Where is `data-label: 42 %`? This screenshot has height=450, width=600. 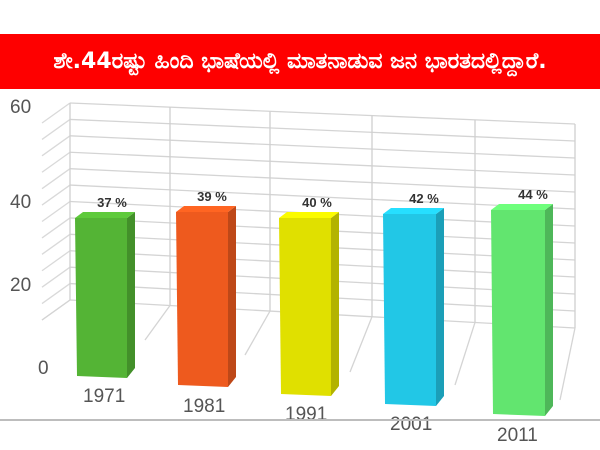
data-label: 42 % is located at coordinates (424, 198).